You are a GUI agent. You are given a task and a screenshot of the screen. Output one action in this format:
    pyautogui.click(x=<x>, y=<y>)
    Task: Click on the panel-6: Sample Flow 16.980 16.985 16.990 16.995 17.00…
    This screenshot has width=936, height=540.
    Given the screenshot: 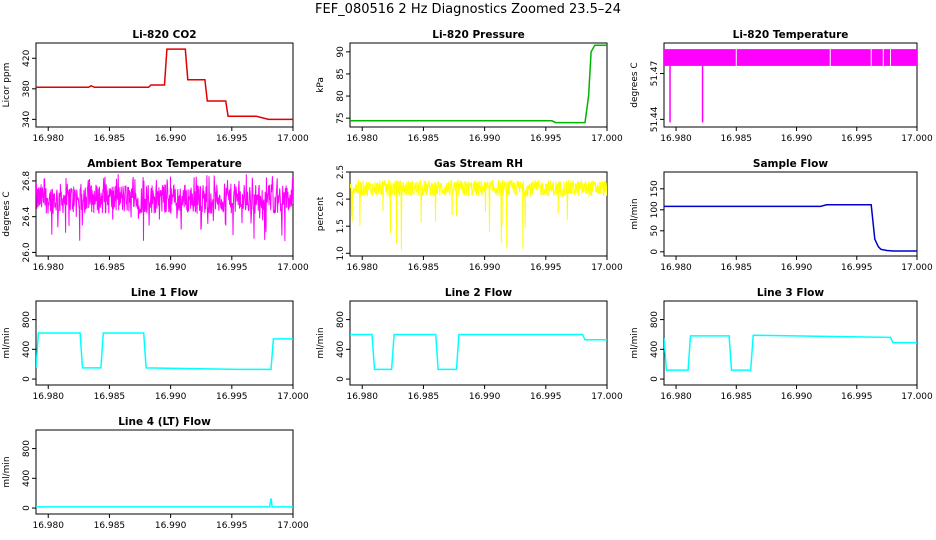 What is the action you would take?
    pyautogui.click(x=781, y=215)
    